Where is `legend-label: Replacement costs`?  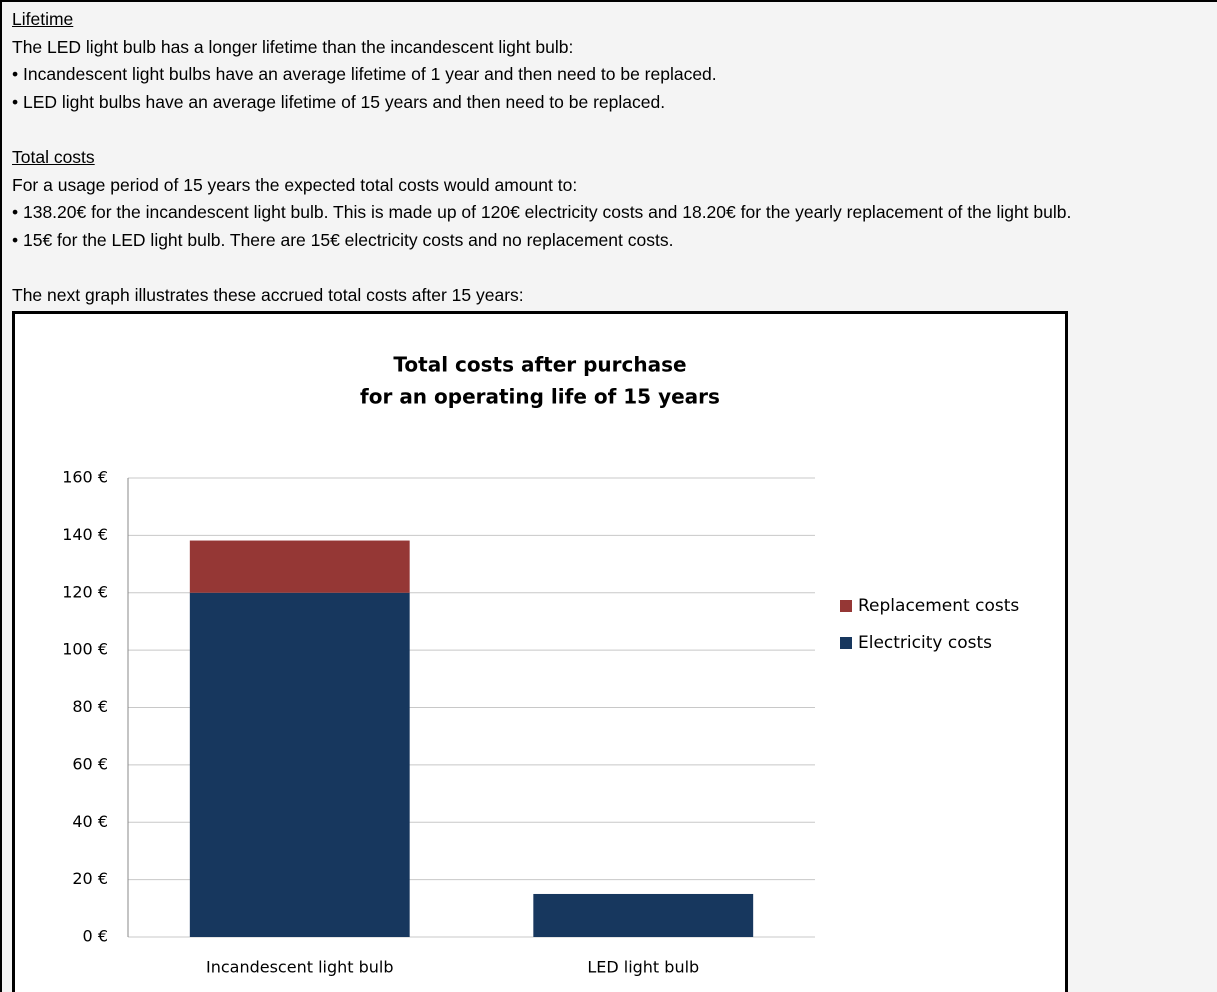 legend-label: Replacement costs is located at coordinates (938, 606).